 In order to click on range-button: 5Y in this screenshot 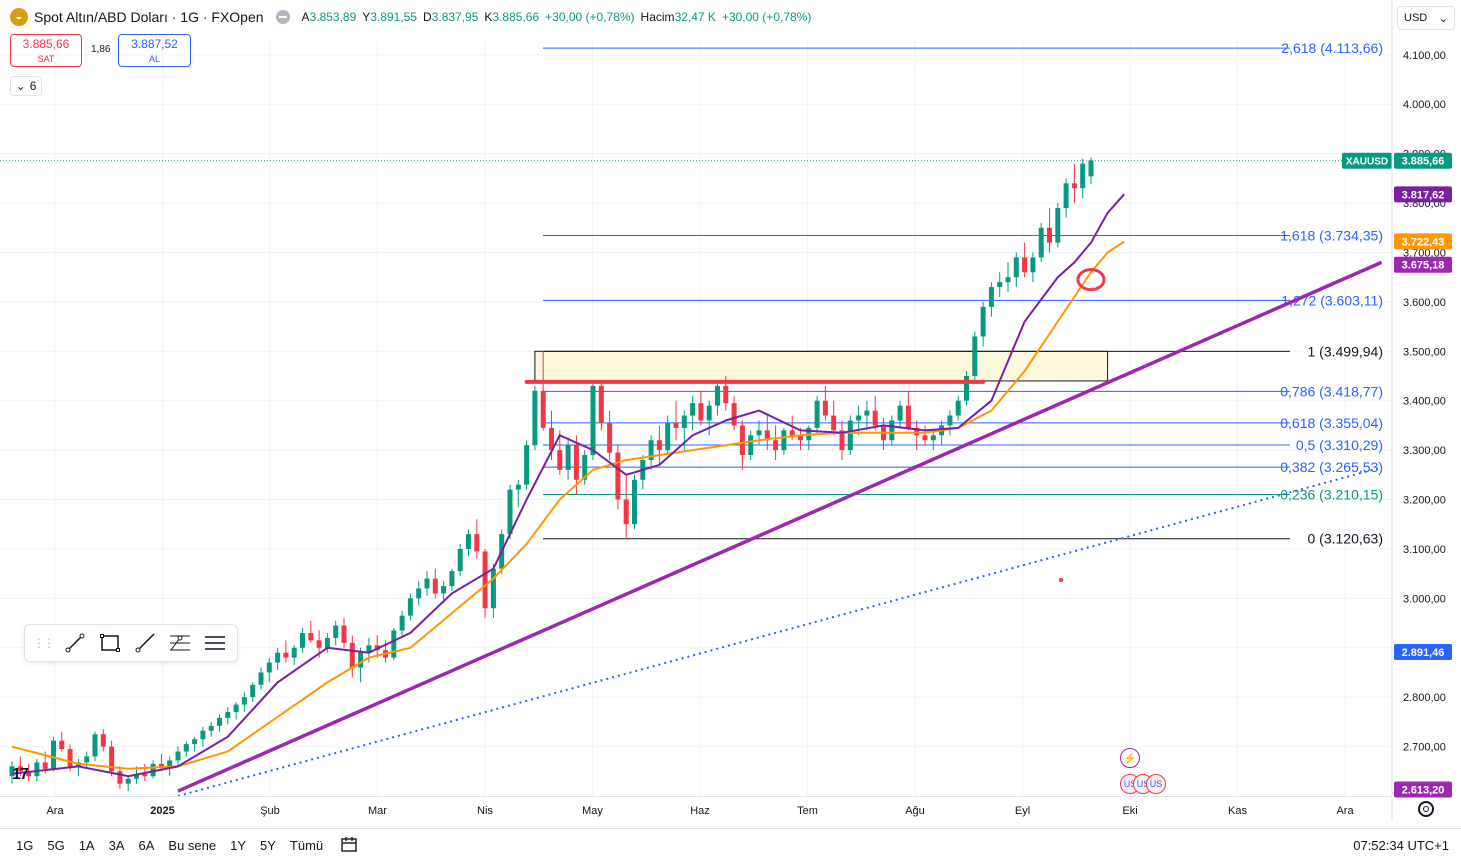, I will do `click(268, 845)`.